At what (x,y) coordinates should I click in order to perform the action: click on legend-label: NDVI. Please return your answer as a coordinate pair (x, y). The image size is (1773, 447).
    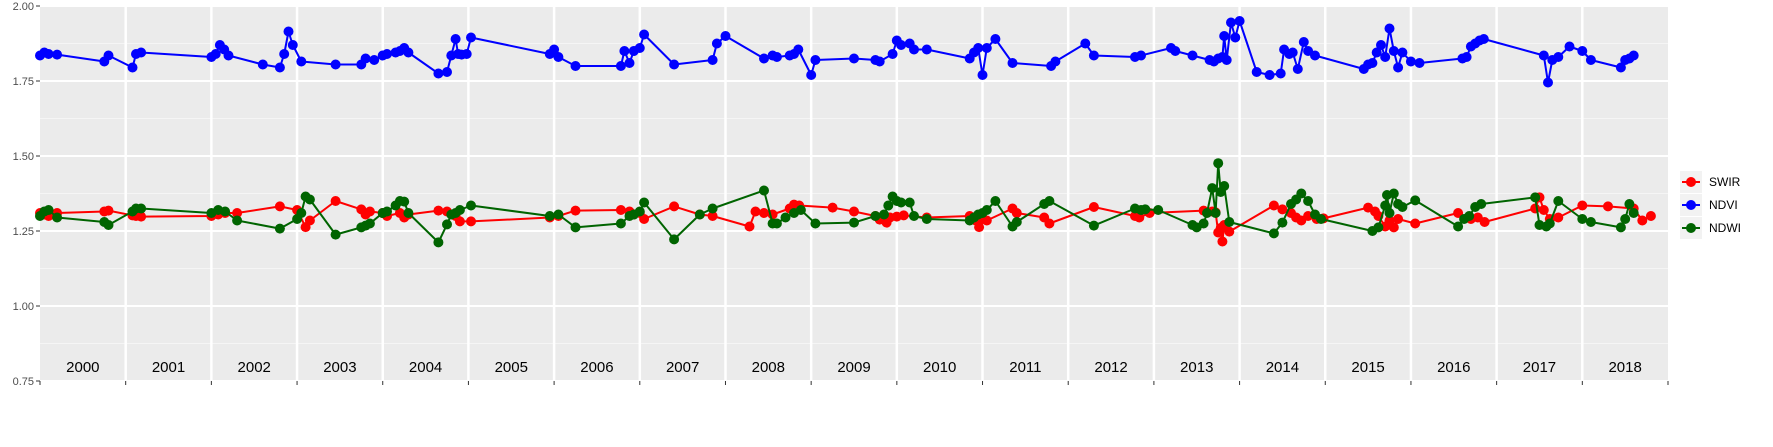
    Looking at the image, I should click on (1723, 205).